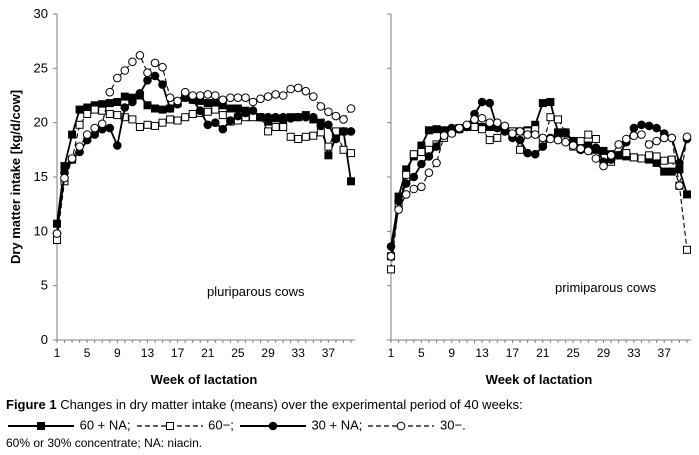  I want to click on x-tick-label: 5, so click(421, 353).